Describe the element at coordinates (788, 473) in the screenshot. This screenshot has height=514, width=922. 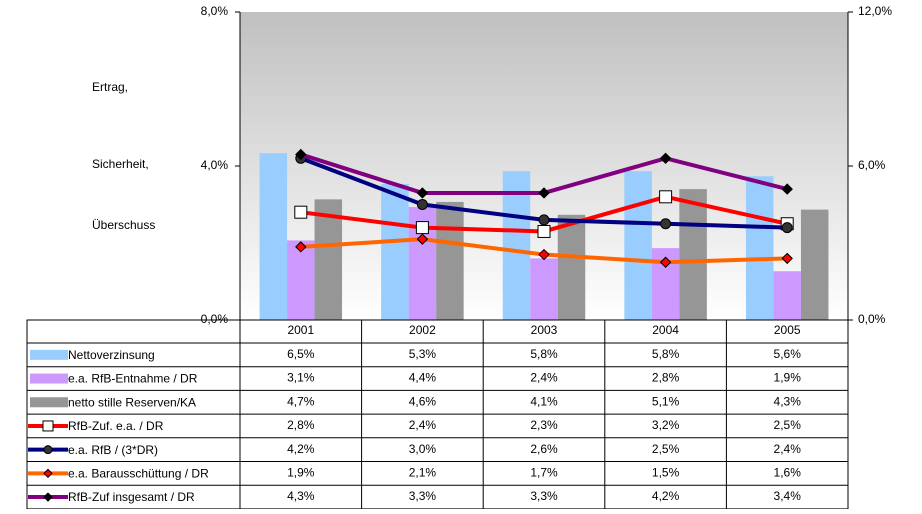
I see `table-cell: 1,6%` at that location.